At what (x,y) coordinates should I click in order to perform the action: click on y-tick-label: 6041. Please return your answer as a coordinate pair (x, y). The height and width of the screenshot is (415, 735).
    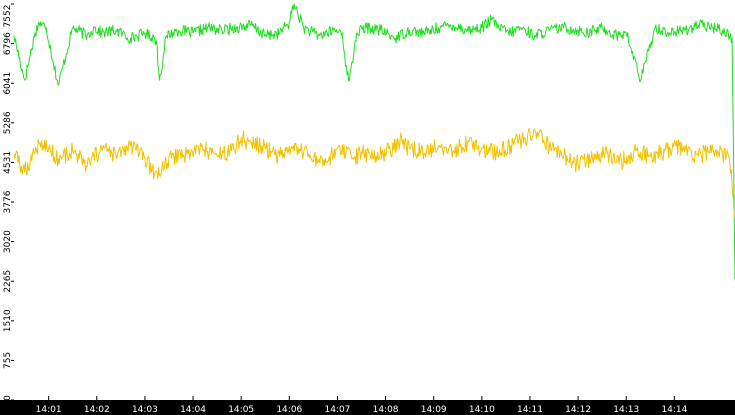
    Looking at the image, I should click on (8, 83).